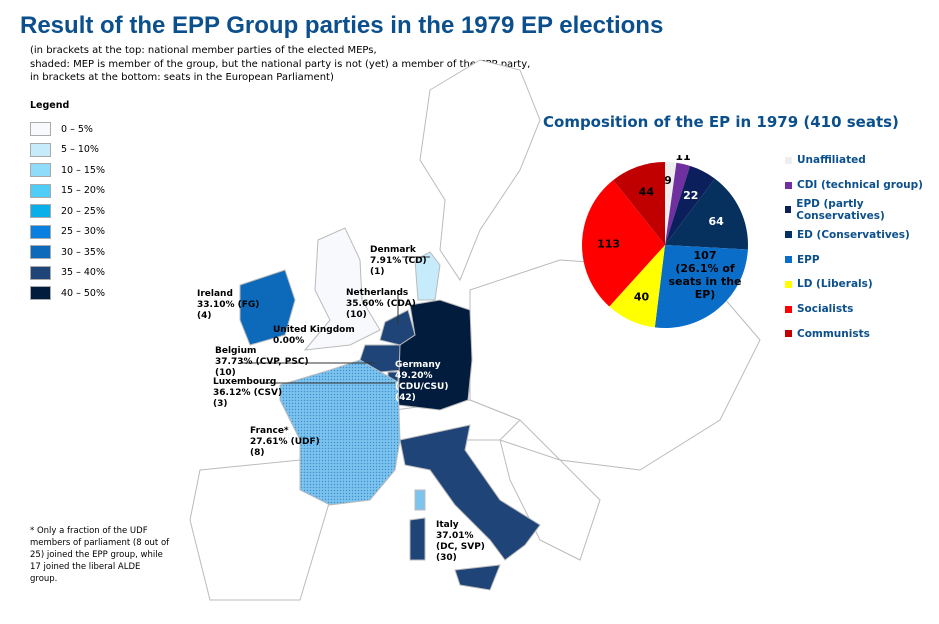 The image size is (939, 624). I want to click on label-france: France* 27.61% (UDF) (8), so click(285, 442).